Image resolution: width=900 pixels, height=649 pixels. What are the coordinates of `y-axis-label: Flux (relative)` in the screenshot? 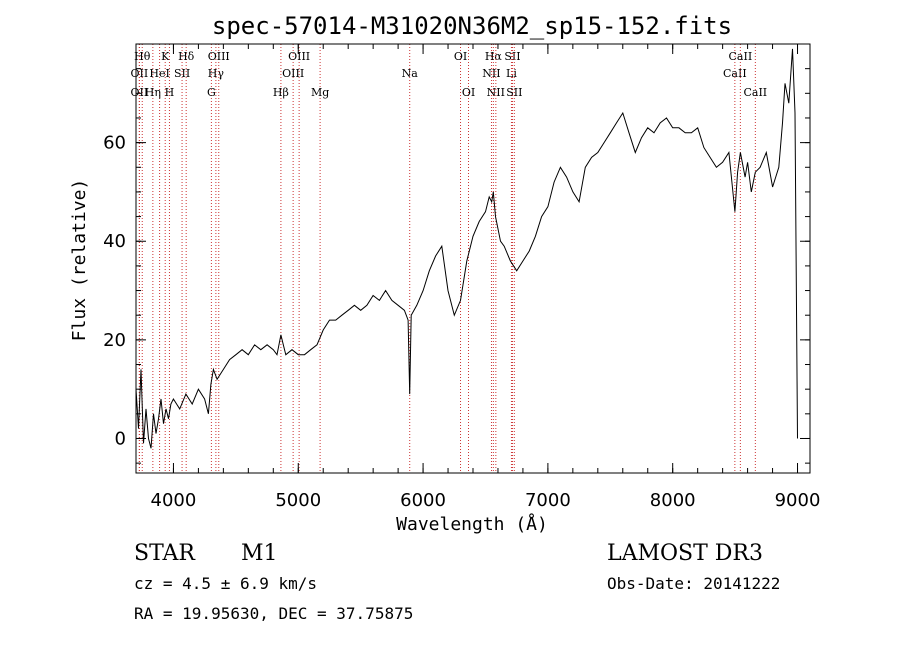 It's located at (79, 260).